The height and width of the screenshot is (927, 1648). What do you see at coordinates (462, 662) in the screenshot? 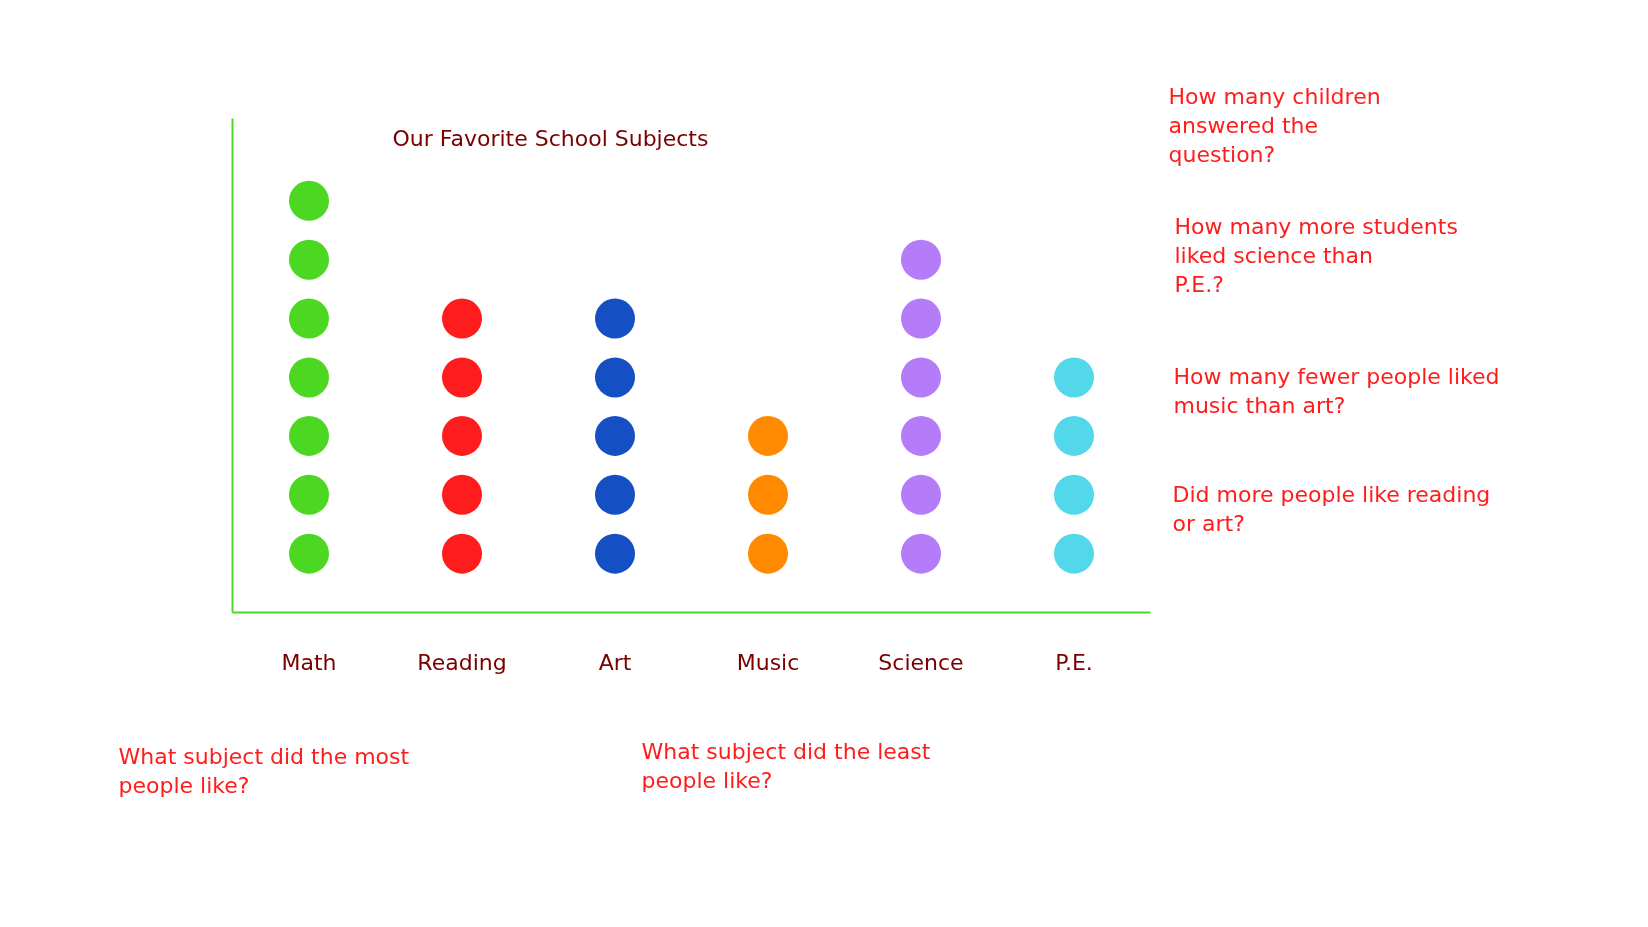
I see `x-tick-label: Reading` at bounding box center [462, 662].